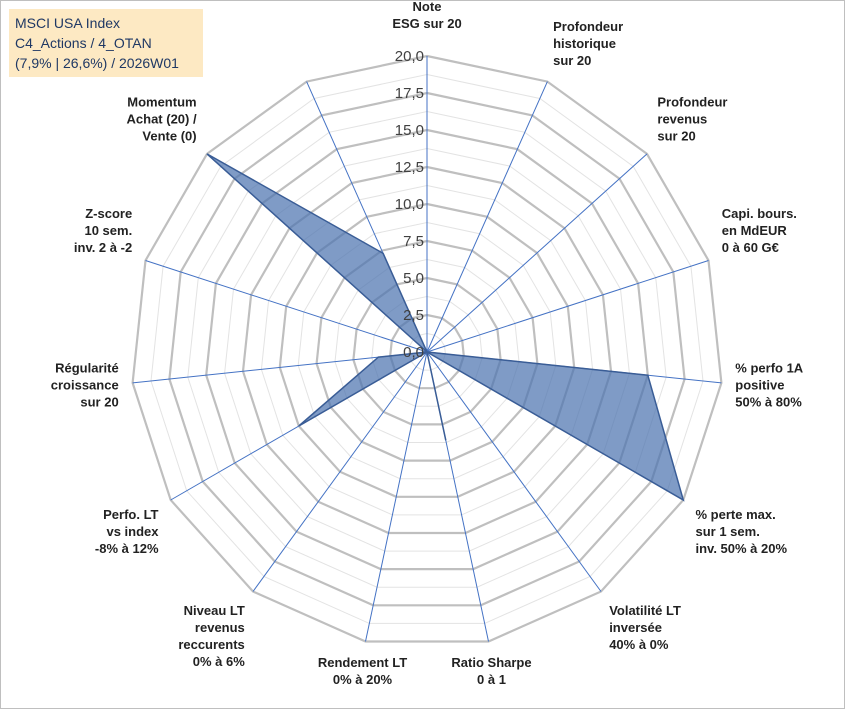  I want to click on tick-label: 0,0, so click(413, 352).